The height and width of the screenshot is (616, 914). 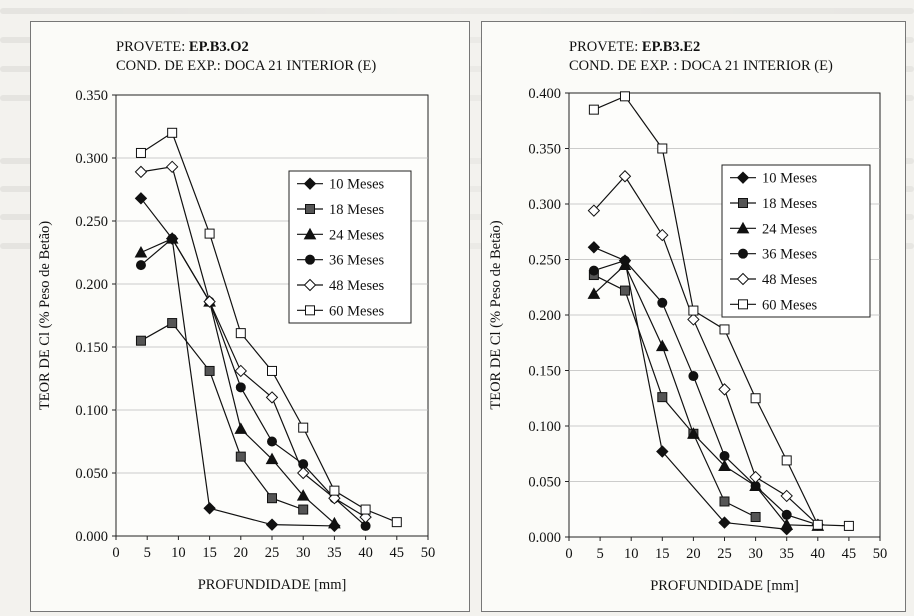 I want to click on x-tick-label: 5, so click(x=147, y=553).